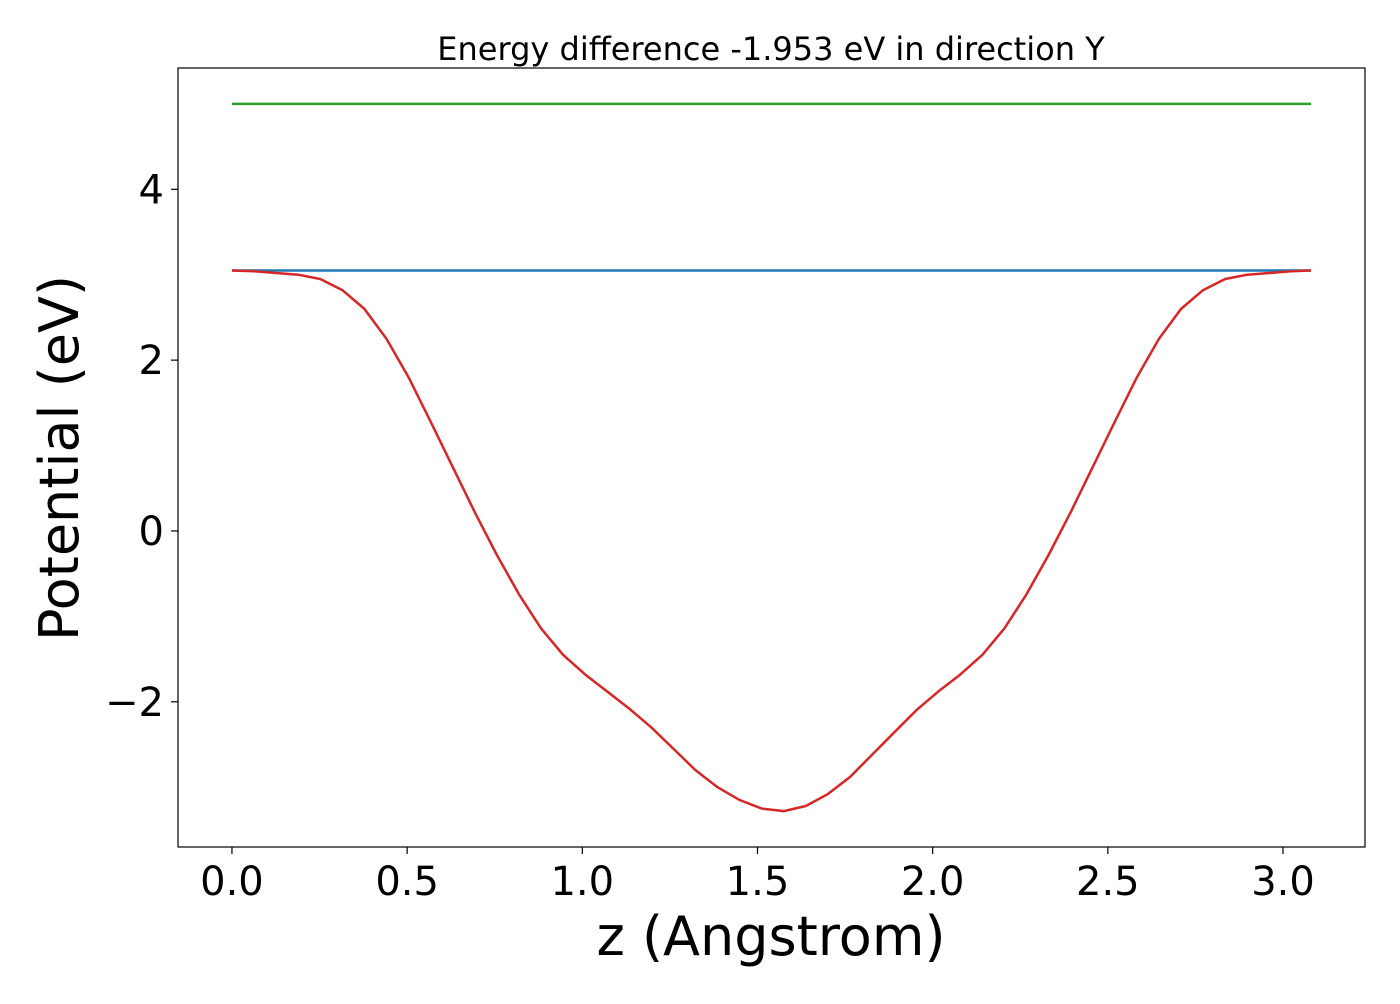  Describe the element at coordinates (141, 446) in the screenshot. I see `y-axis: −2 0 2 4` at that location.